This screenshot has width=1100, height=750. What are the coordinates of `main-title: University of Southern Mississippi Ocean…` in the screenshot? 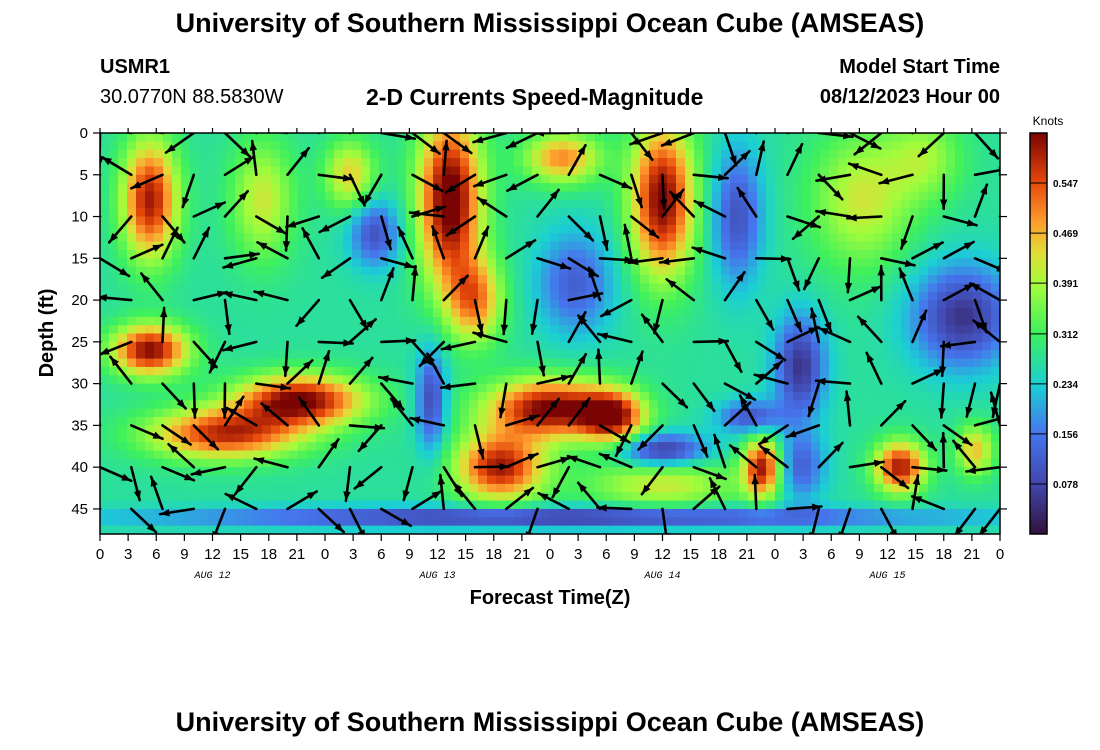 It's located at (550, 23).